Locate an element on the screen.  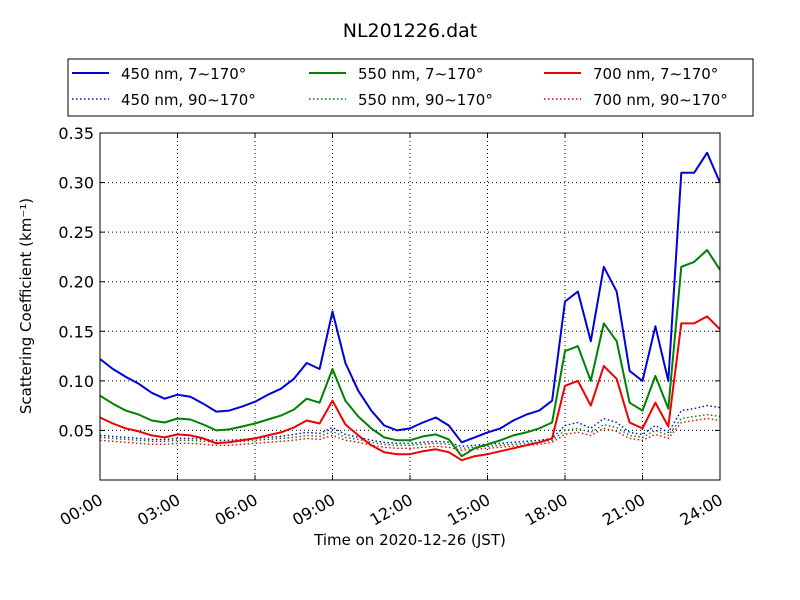
x-tick-label: 21:00 is located at coordinates (623, 510).